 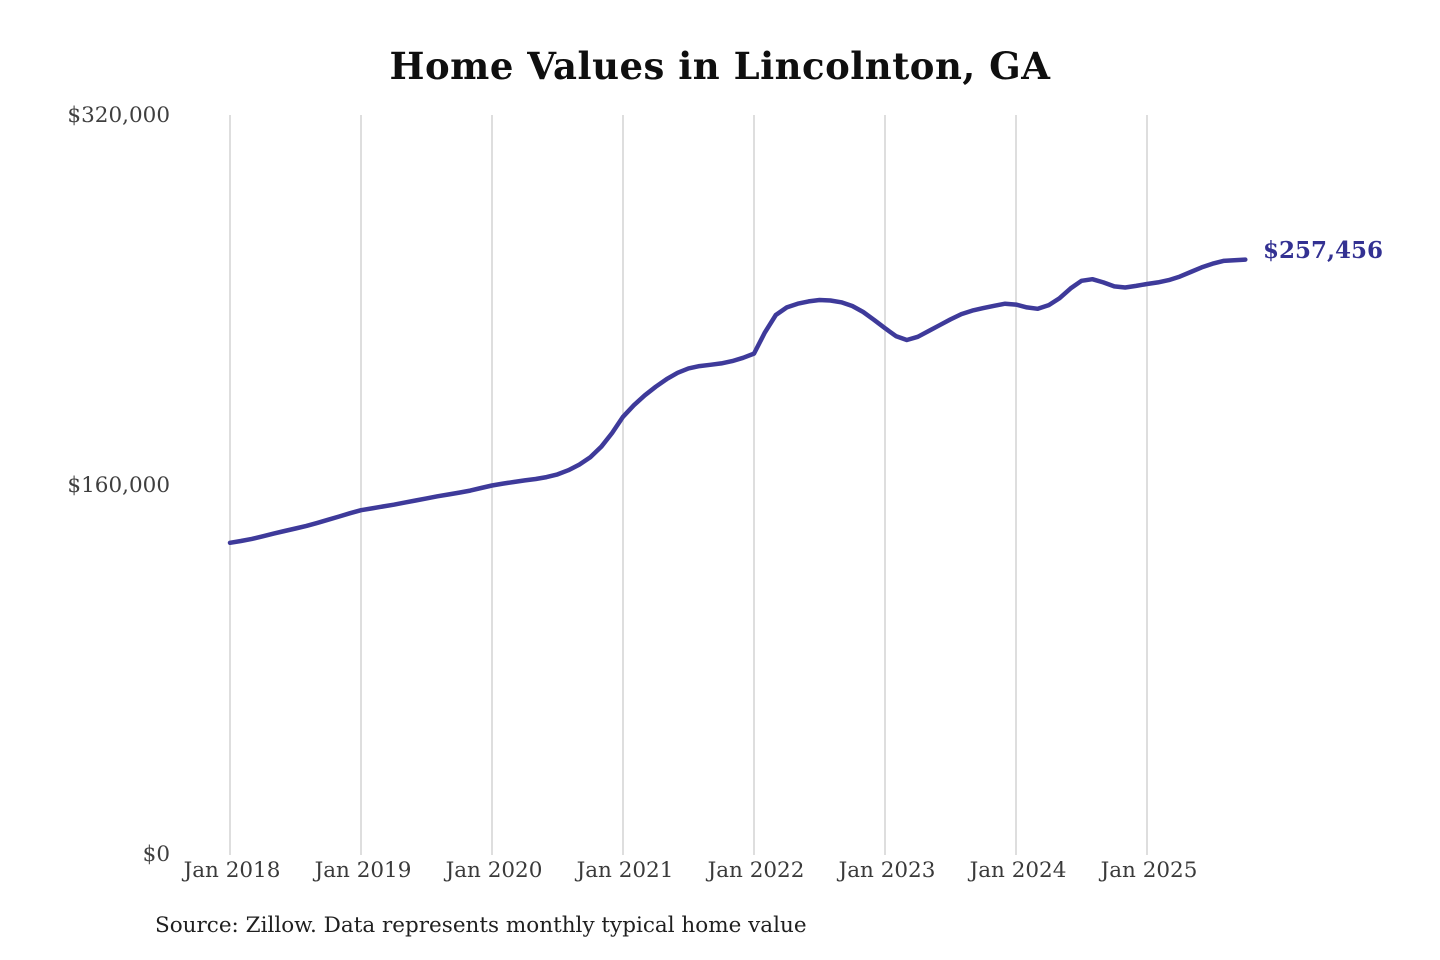 I want to click on x-axis-label-jan-2021: Jan 2021, so click(x=625, y=870).